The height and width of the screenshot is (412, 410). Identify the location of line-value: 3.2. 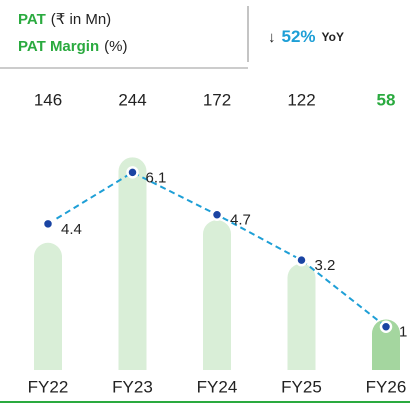
(325, 265).